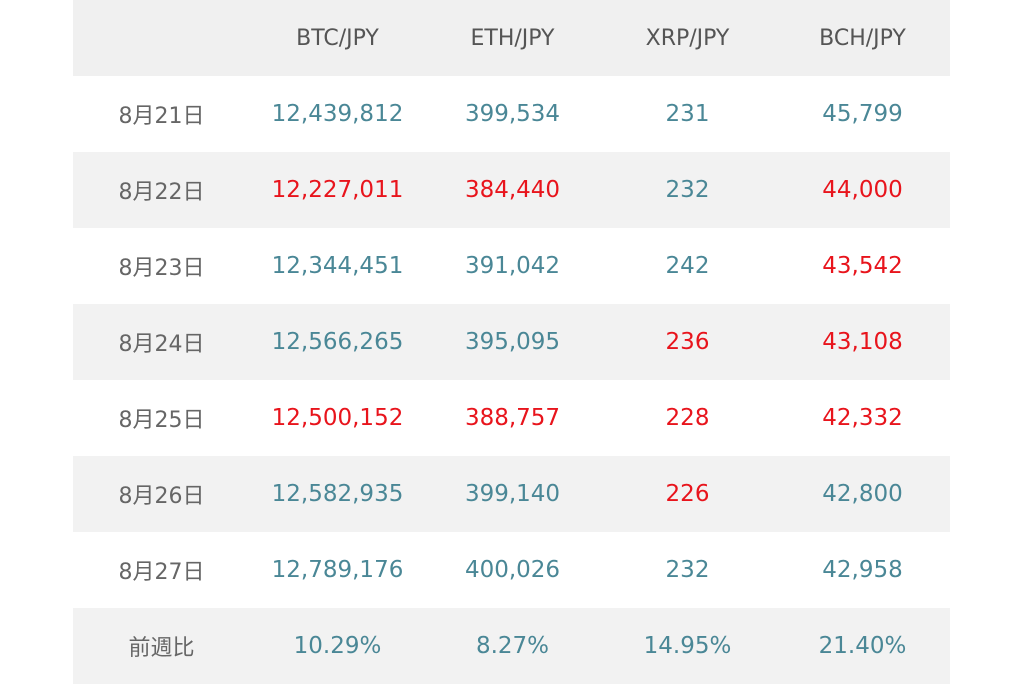  I want to click on value-cell: 242, so click(687, 266).